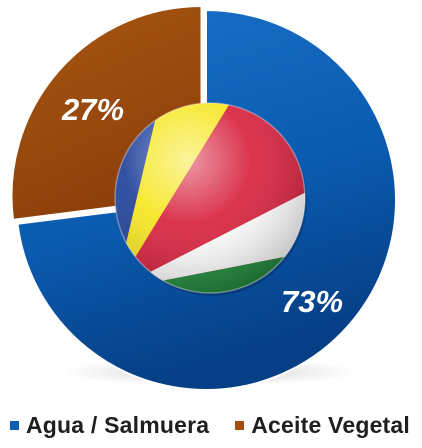 The width and height of the screenshot is (422, 448). What do you see at coordinates (92, 109) in the screenshot?
I see `data-label-aceite-vegetal: 27%` at bounding box center [92, 109].